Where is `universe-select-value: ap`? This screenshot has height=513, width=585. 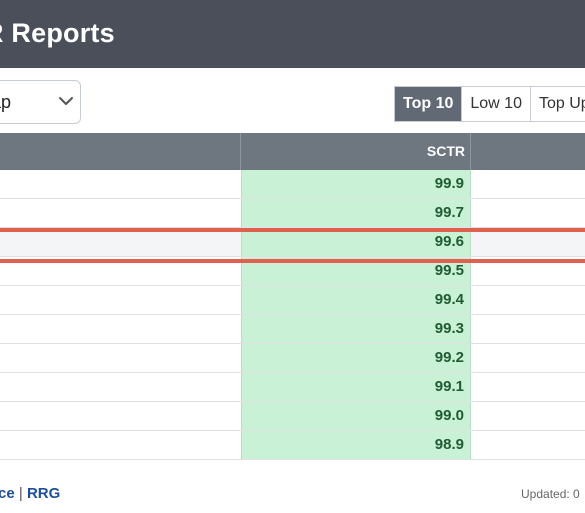 universe-select-value: ap is located at coordinates (6, 102).